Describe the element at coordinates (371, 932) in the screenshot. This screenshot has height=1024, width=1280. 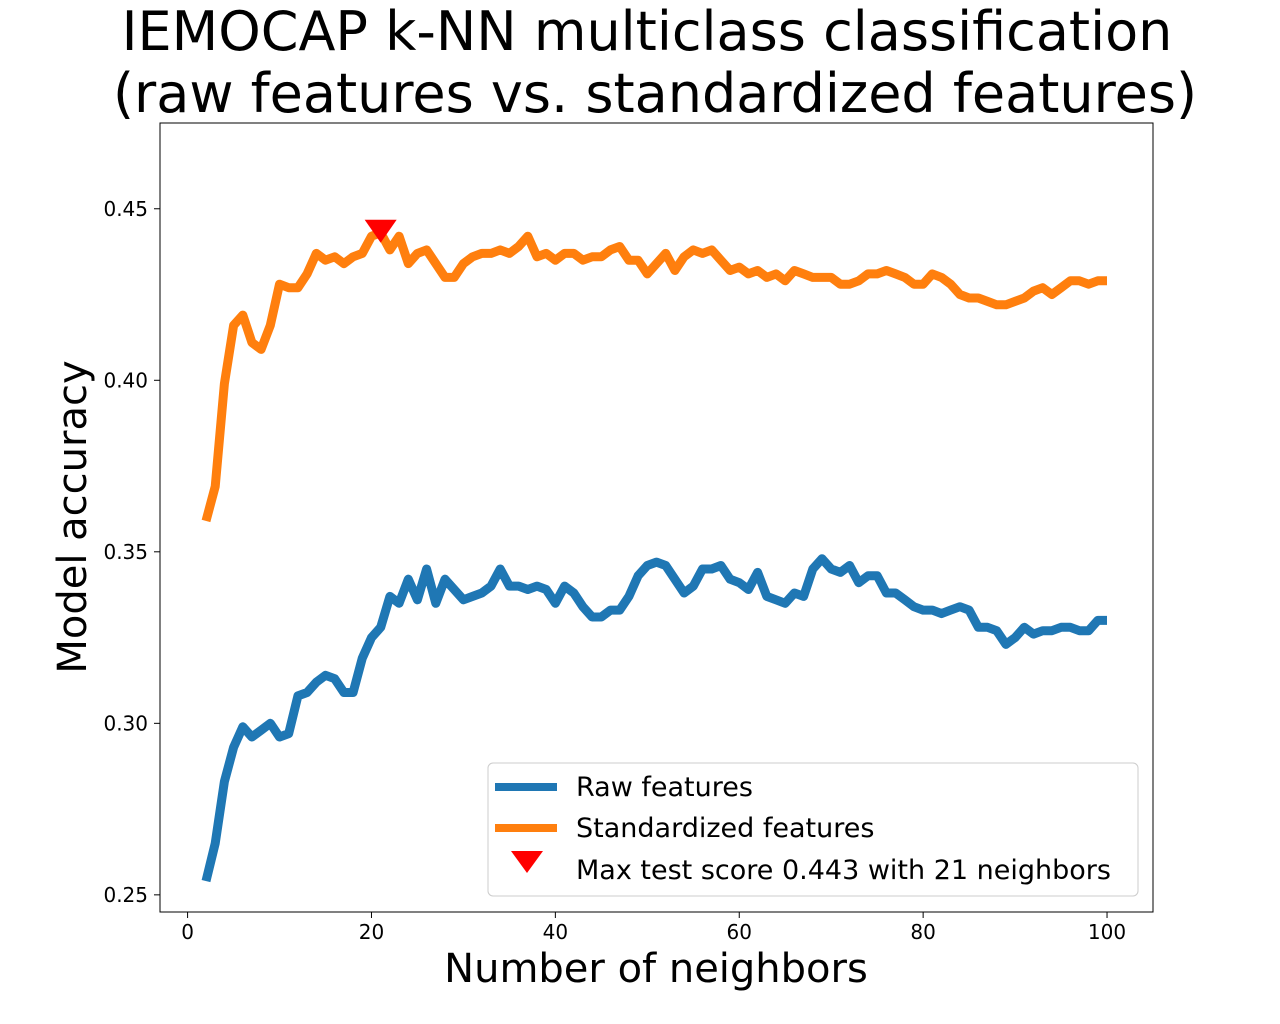
I see `x-tick-label: 20` at that location.